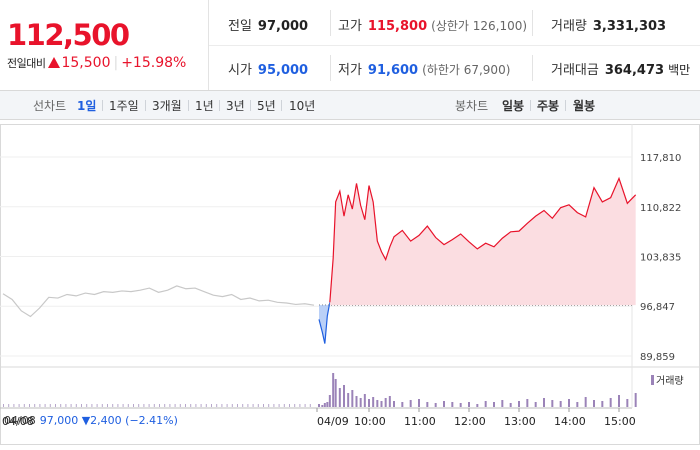 The image size is (700, 450). What do you see at coordinates (472, 106) in the screenshot?
I see `candle-chart-header: 봉차트` at bounding box center [472, 106].